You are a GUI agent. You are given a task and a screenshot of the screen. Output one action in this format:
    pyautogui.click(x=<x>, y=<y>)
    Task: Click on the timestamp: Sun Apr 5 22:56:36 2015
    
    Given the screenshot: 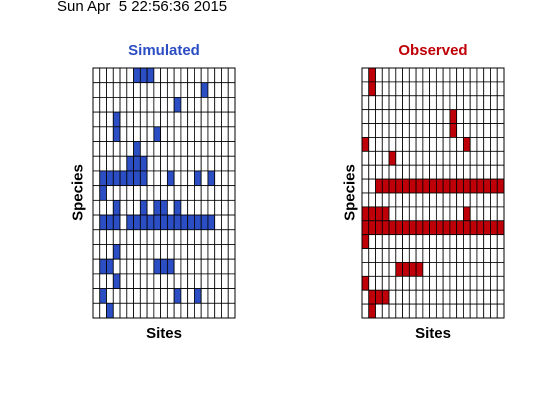 What is the action you would take?
    pyautogui.click(x=142, y=7)
    